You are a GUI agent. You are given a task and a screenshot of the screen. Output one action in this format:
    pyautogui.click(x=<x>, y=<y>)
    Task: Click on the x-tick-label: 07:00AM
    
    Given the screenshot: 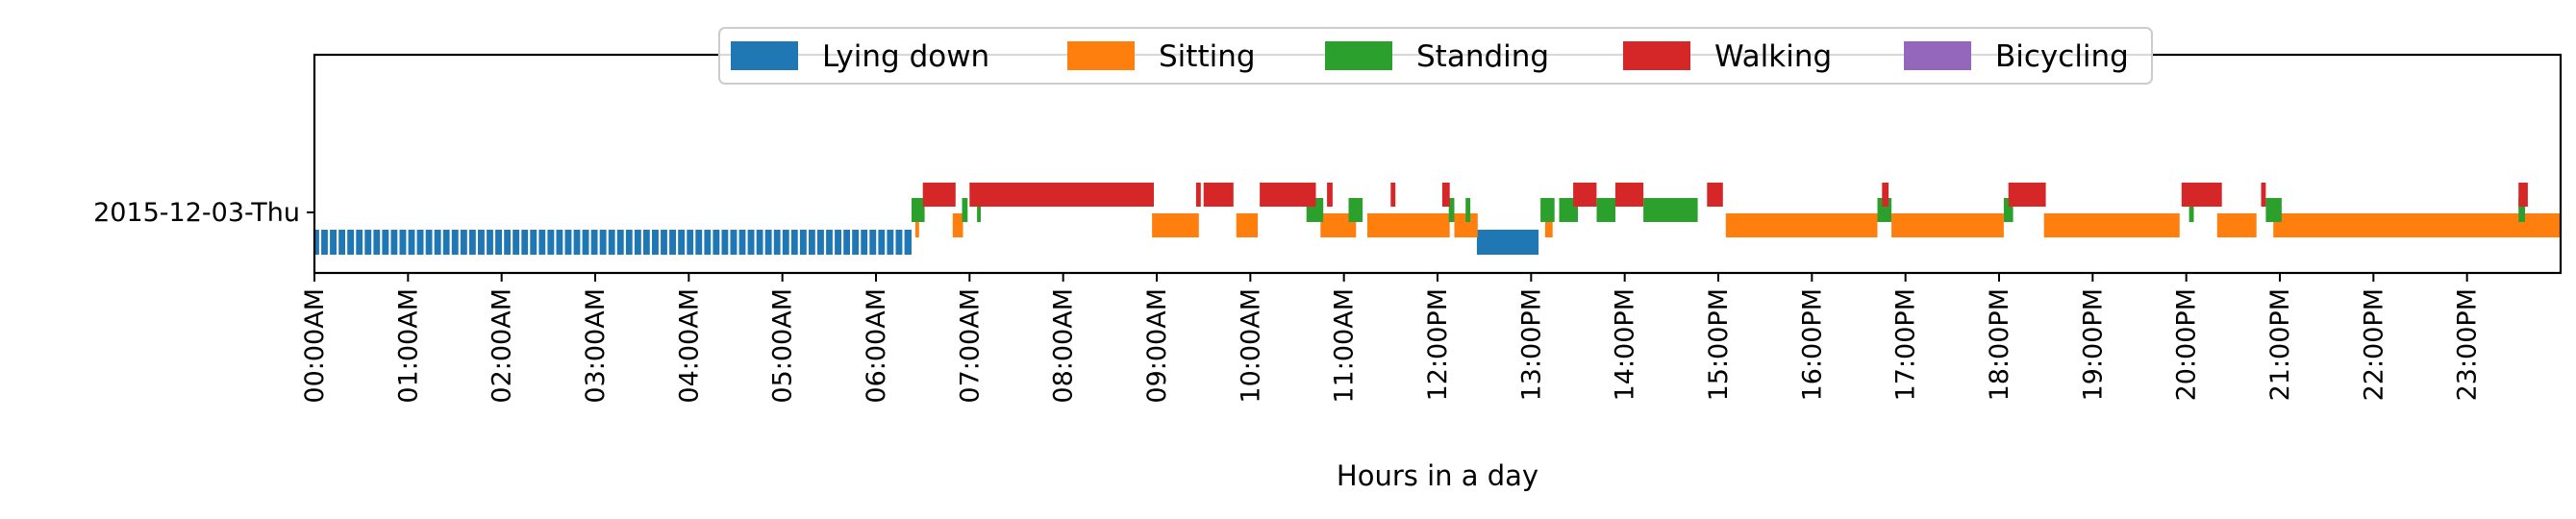 What is the action you would take?
    pyautogui.click(x=970, y=346)
    